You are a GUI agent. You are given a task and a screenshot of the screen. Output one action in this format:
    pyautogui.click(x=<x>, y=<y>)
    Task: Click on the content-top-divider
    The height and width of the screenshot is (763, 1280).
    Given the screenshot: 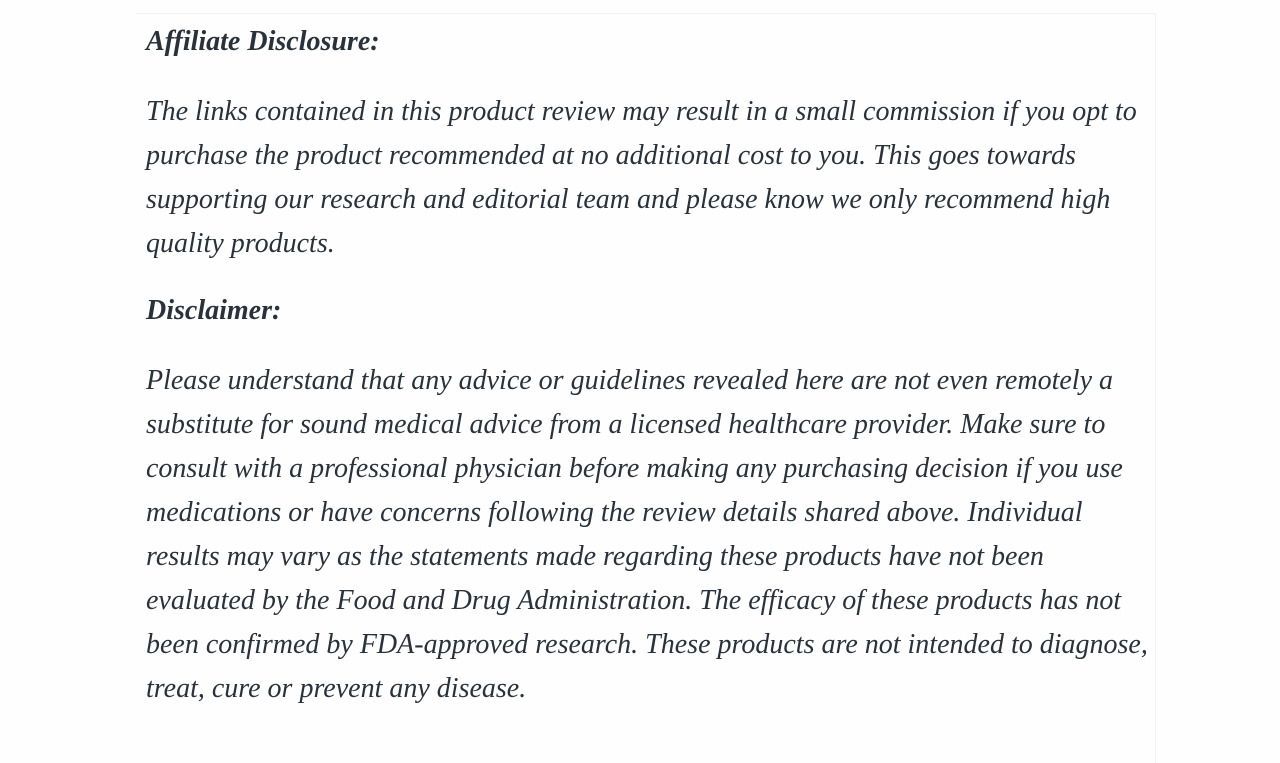 What is the action you would take?
    pyautogui.click(x=646, y=13)
    